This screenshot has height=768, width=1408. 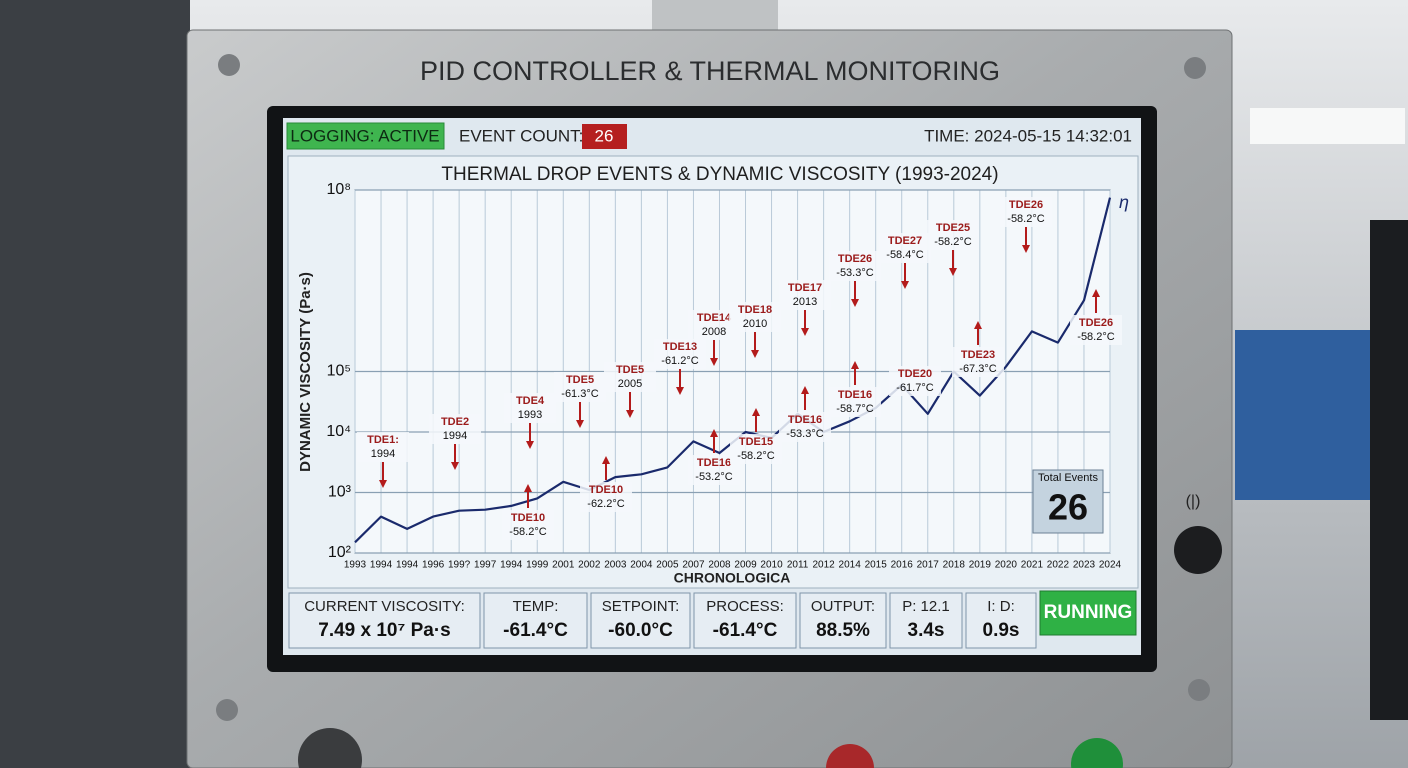 I want to click on run-state-badge, so click(x=1088, y=613).